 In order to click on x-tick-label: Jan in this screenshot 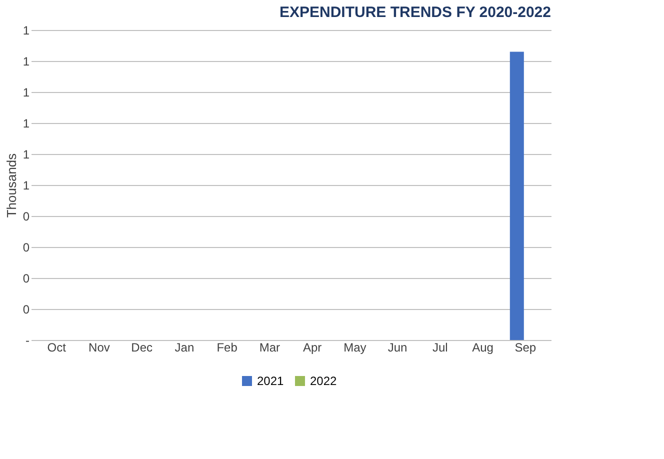, I will do `click(184, 347)`.